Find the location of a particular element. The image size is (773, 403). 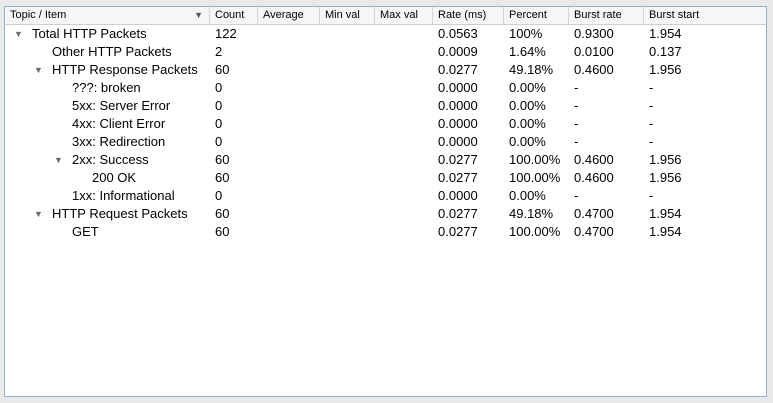

table-row: 200 OK 60 0.0277 100.00% 0.4600 1.956 is located at coordinates (385, 178).